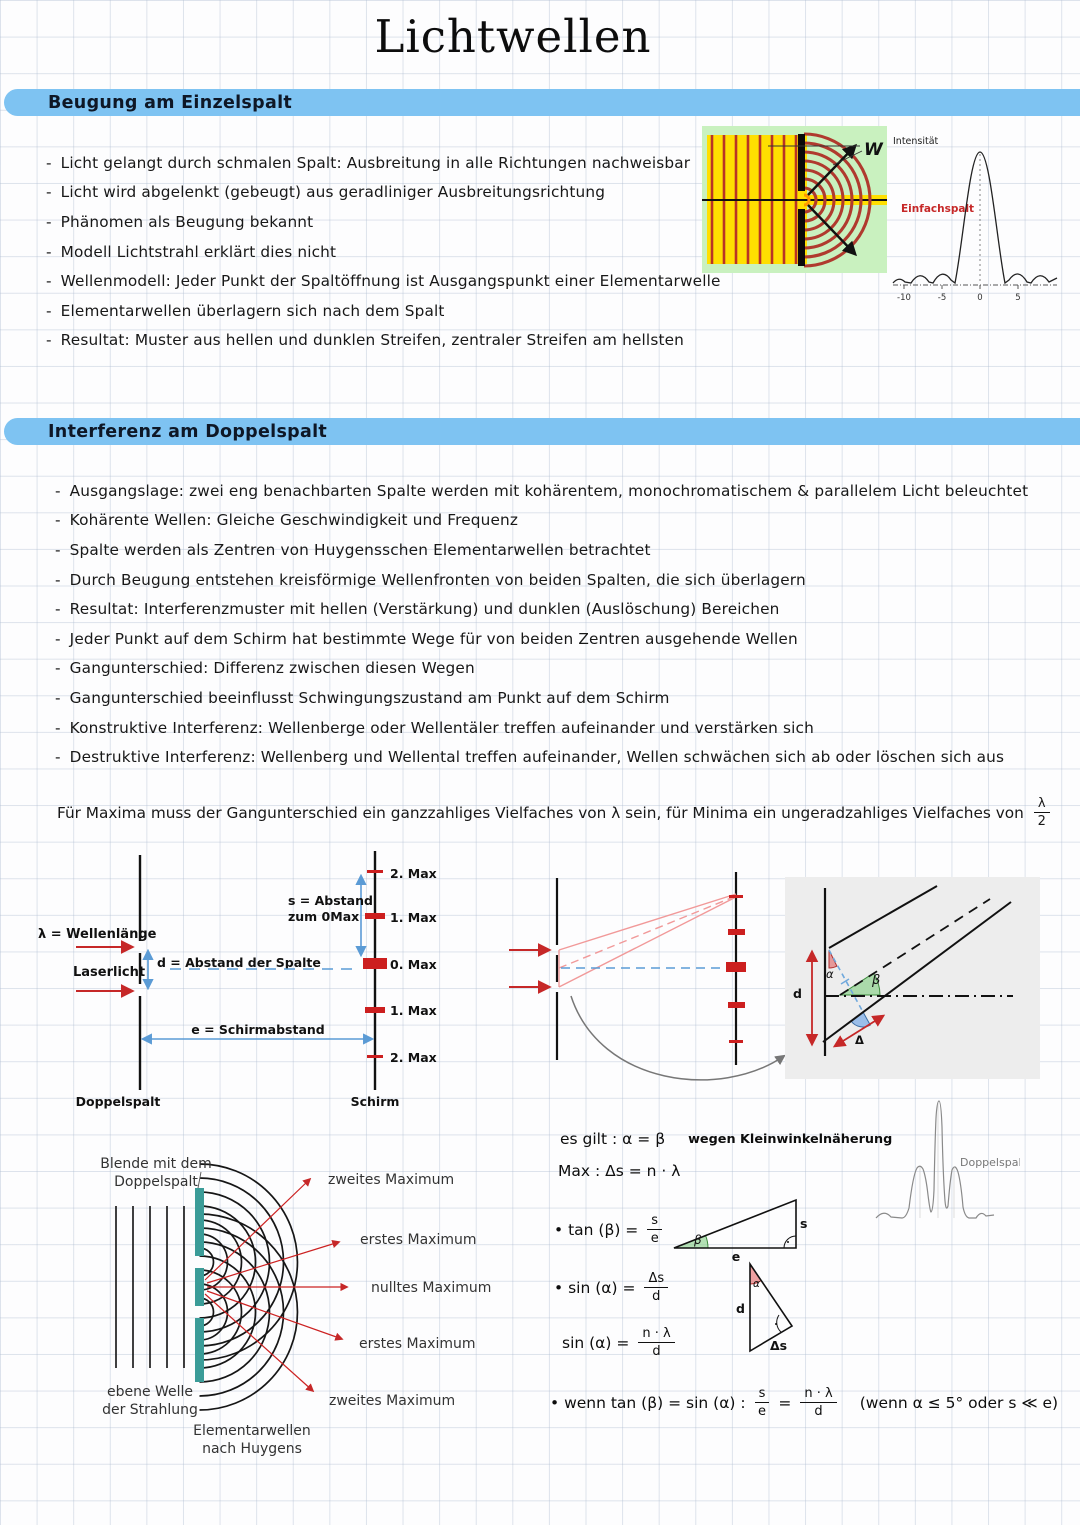  Describe the element at coordinates (859, 1040) in the screenshot. I see `delta-label: Δ` at that location.